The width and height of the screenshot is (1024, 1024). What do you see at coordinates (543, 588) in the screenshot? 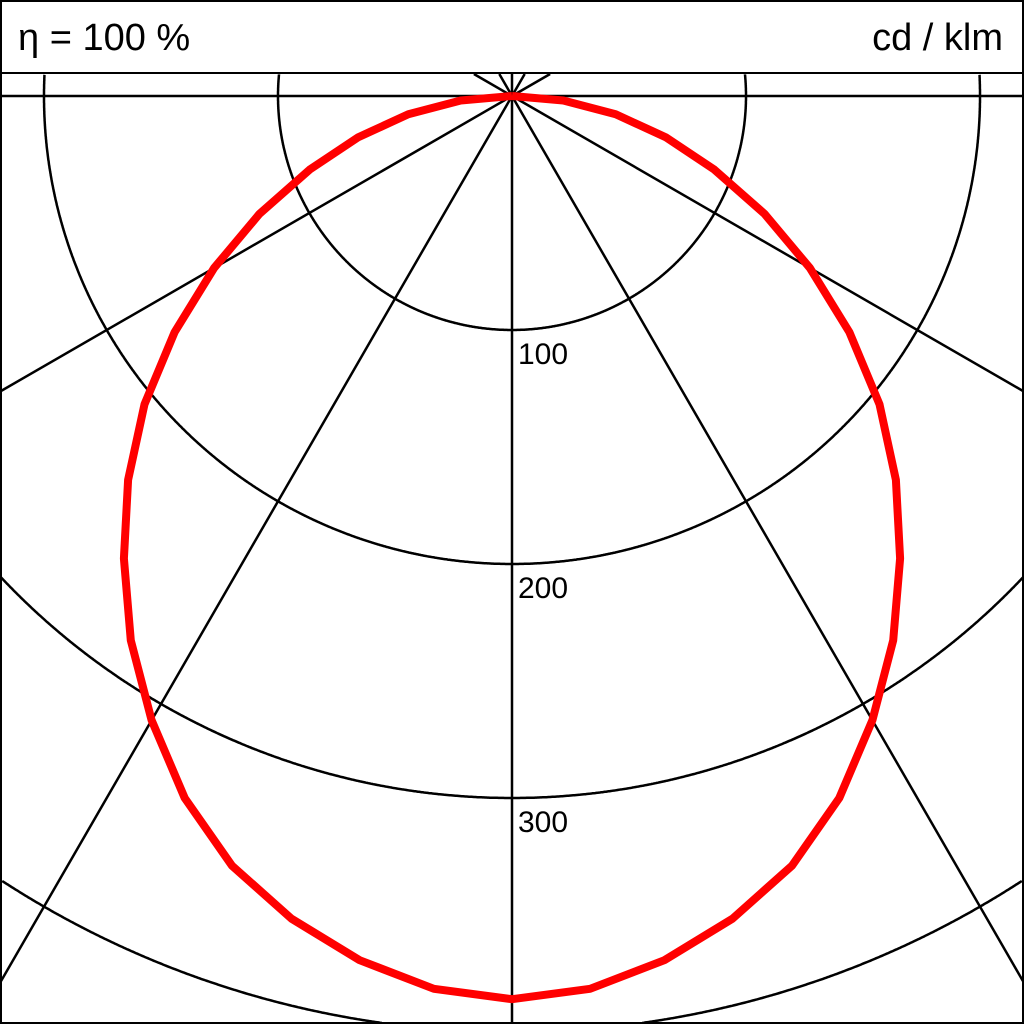
I see `radial-tick-label: 200` at bounding box center [543, 588].